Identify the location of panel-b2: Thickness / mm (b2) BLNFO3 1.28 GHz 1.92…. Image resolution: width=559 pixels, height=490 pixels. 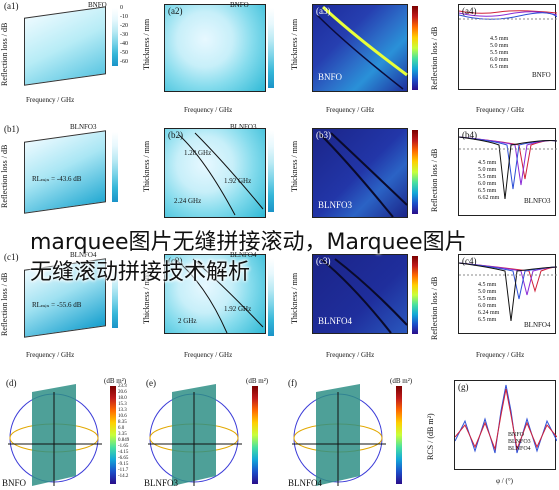
(214, 180).